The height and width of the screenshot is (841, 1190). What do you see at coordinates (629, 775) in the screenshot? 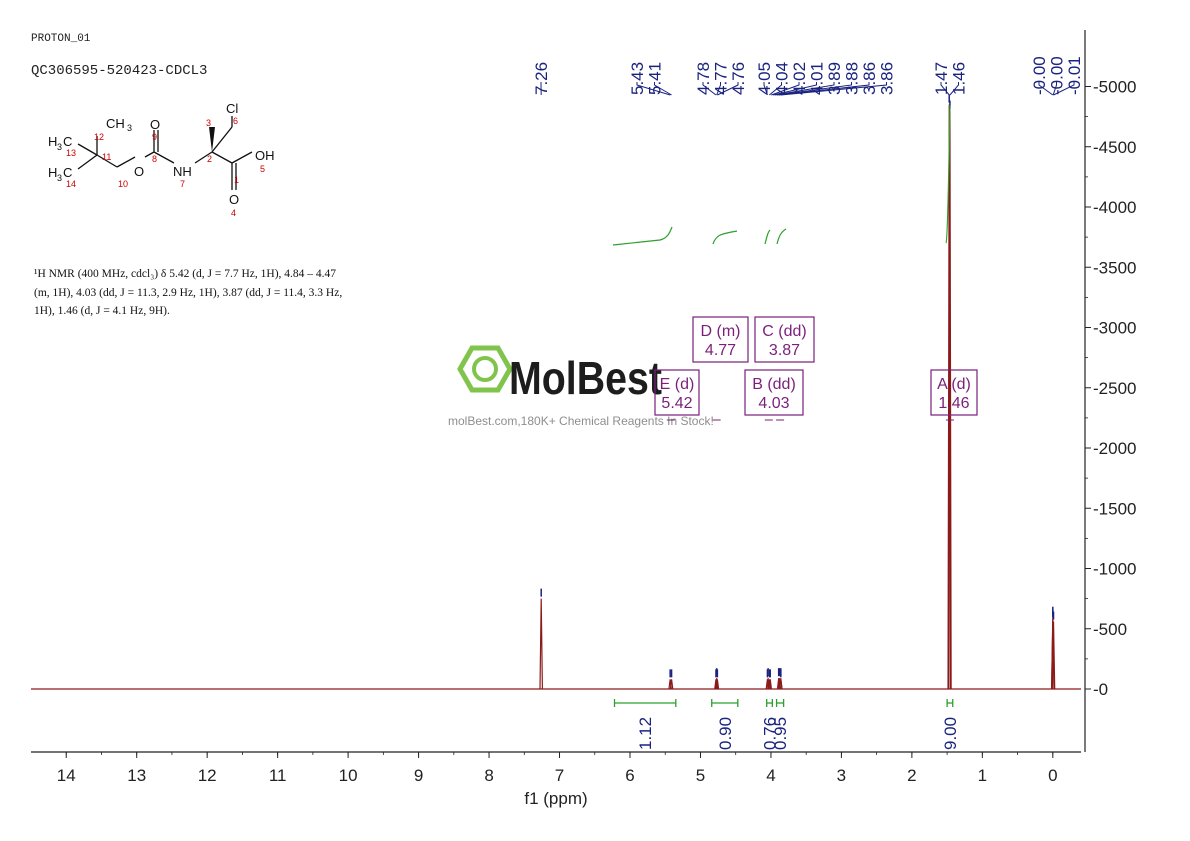
I see `x-tick-label: 6` at bounding box center [629, 775].